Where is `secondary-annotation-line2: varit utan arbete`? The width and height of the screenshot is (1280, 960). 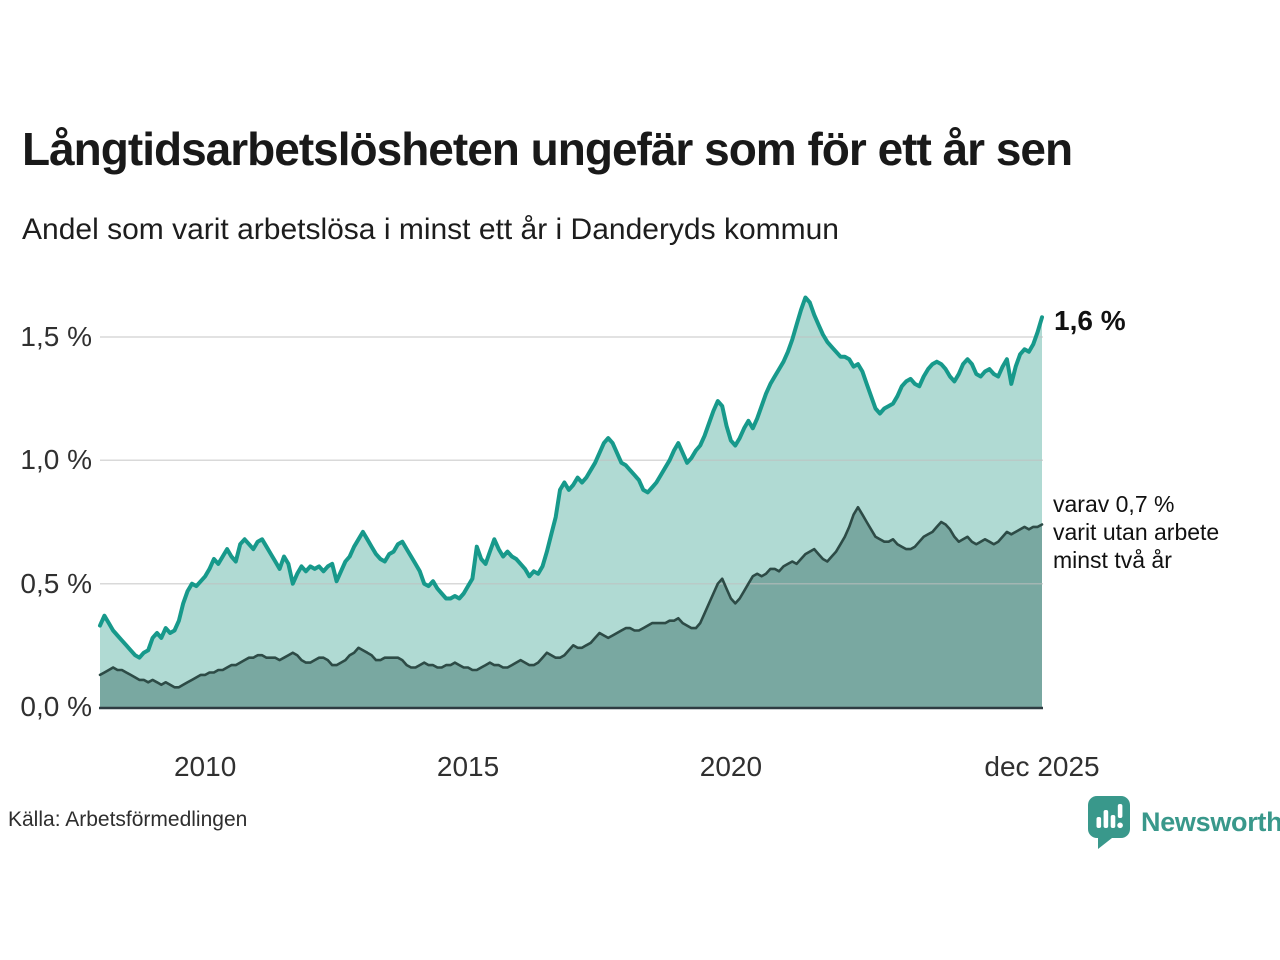 secondary-annotation-line2: varit utan arbete is located at coordinates (1136, 532).